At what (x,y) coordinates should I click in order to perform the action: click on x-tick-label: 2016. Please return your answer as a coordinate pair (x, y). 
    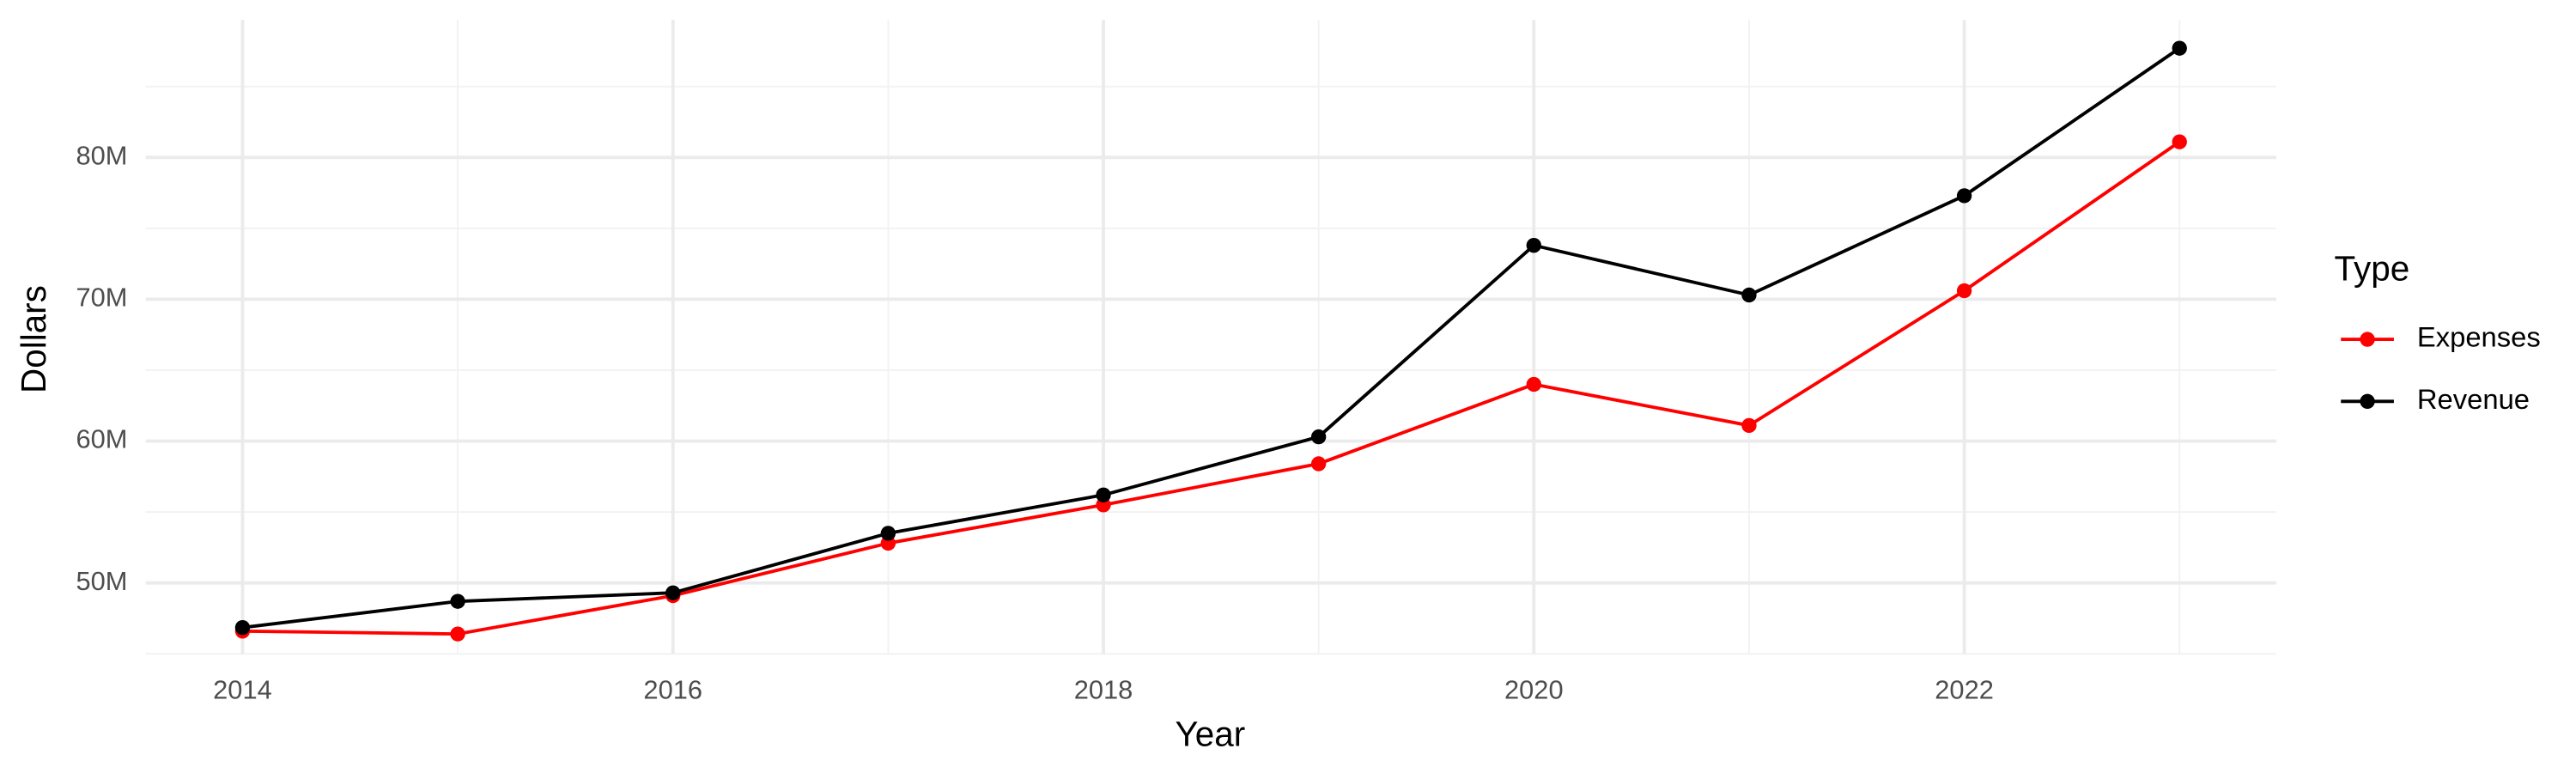
    Looking at the image, I should click on (673, 690).